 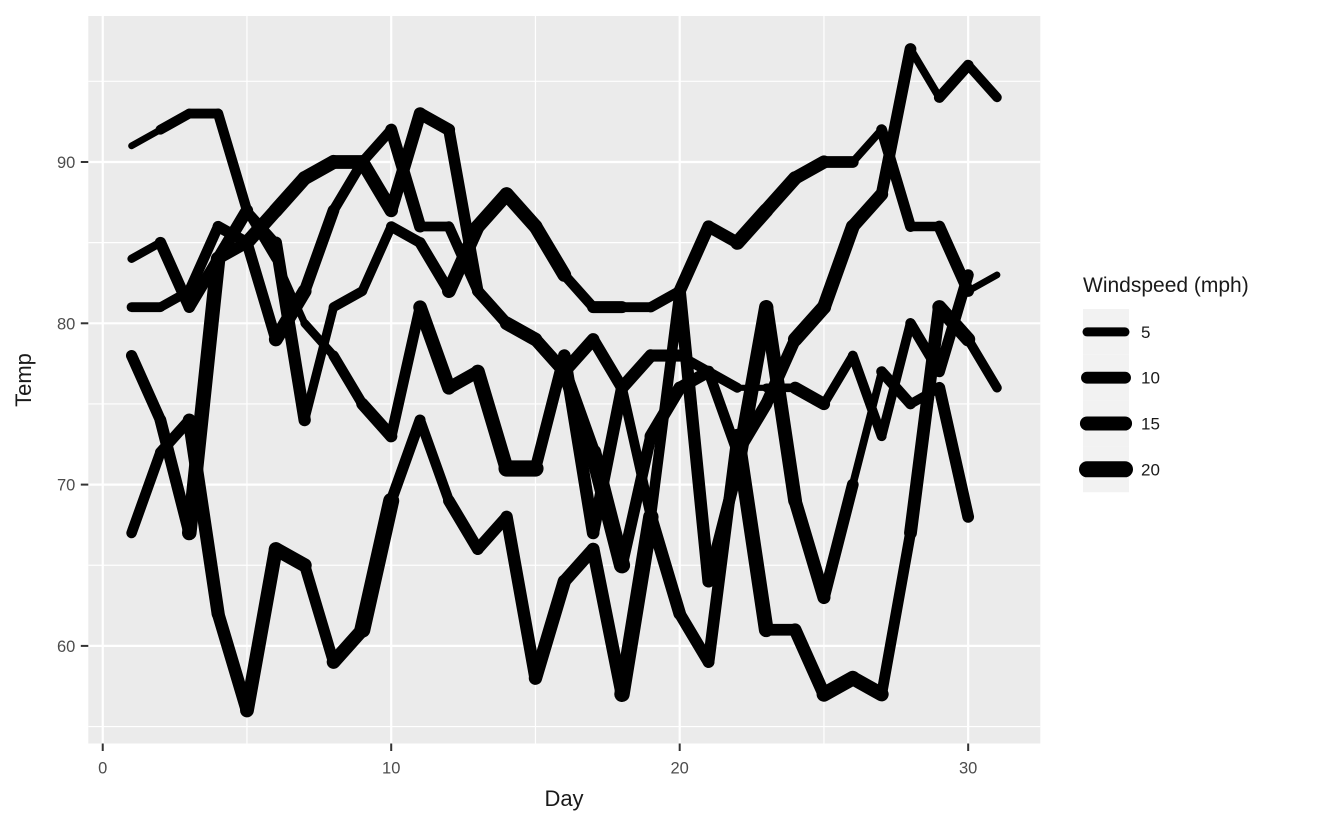 I want to click on y-axis-label: Temp, so click(x=23, y=380).